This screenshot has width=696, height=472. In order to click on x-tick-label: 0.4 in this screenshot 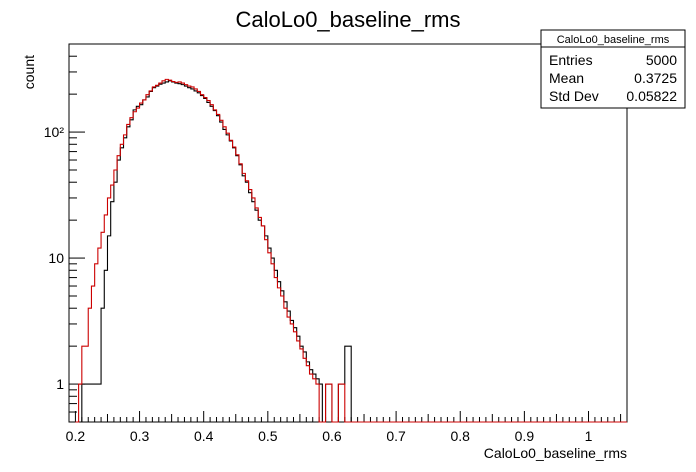, I will do `click(204, 436)`.